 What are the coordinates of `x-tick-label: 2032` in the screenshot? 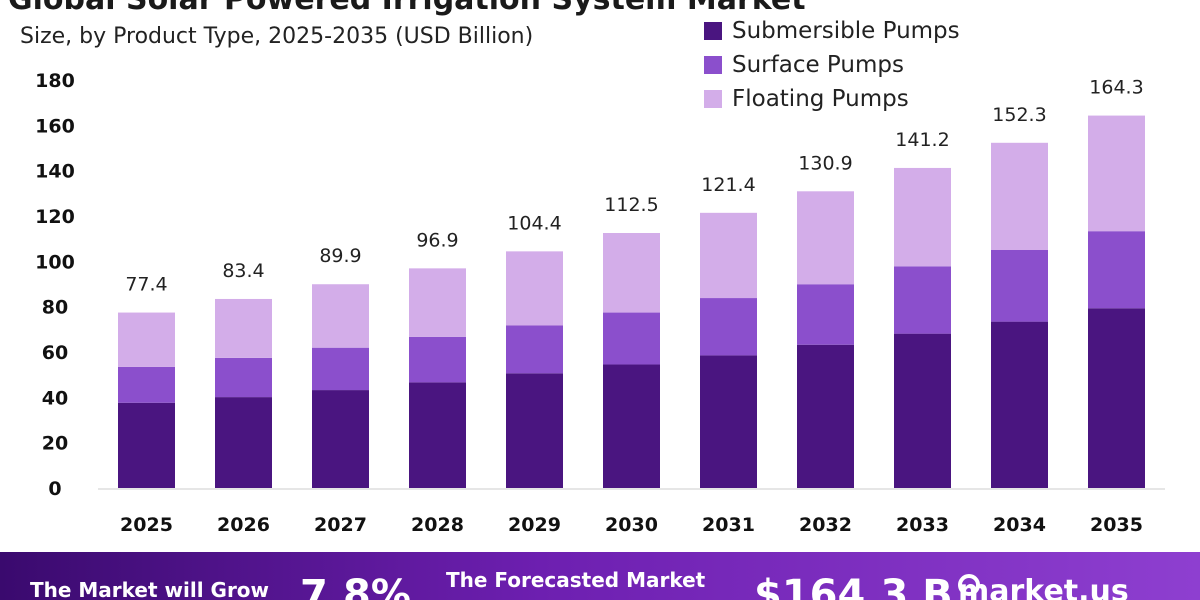 It's located at (825, 525).